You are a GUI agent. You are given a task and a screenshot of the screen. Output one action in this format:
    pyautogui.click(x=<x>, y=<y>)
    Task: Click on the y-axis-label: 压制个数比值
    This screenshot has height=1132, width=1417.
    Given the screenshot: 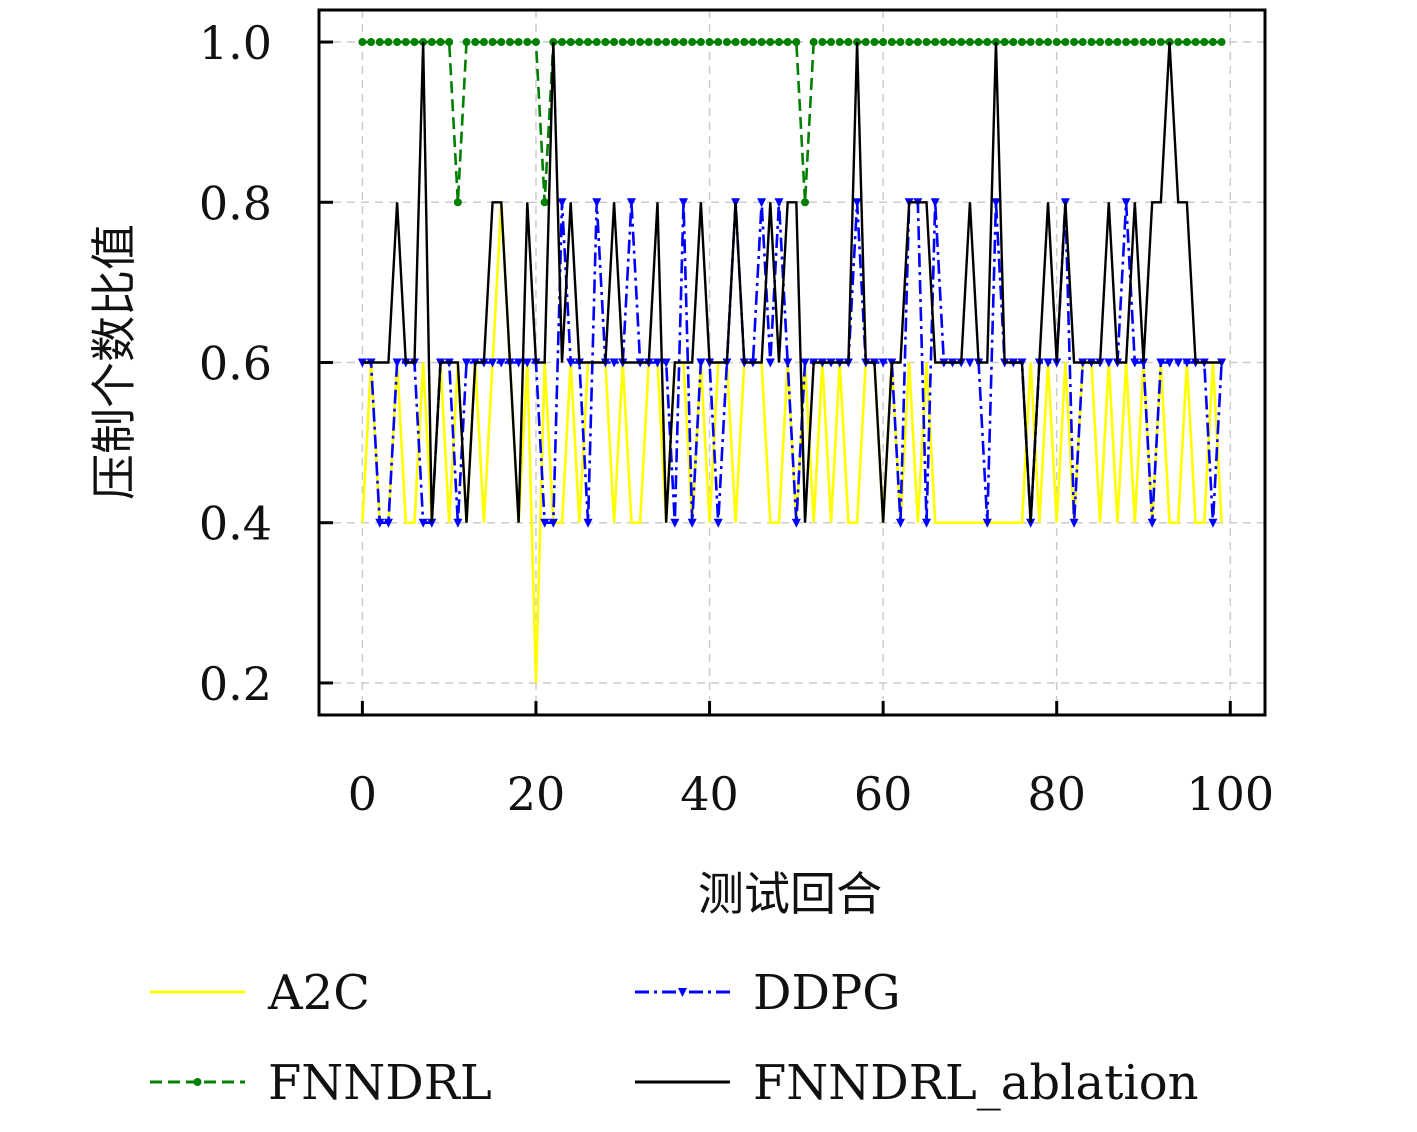 What is the action you would take?
    pyautogui.click(x=114, y=362)
    